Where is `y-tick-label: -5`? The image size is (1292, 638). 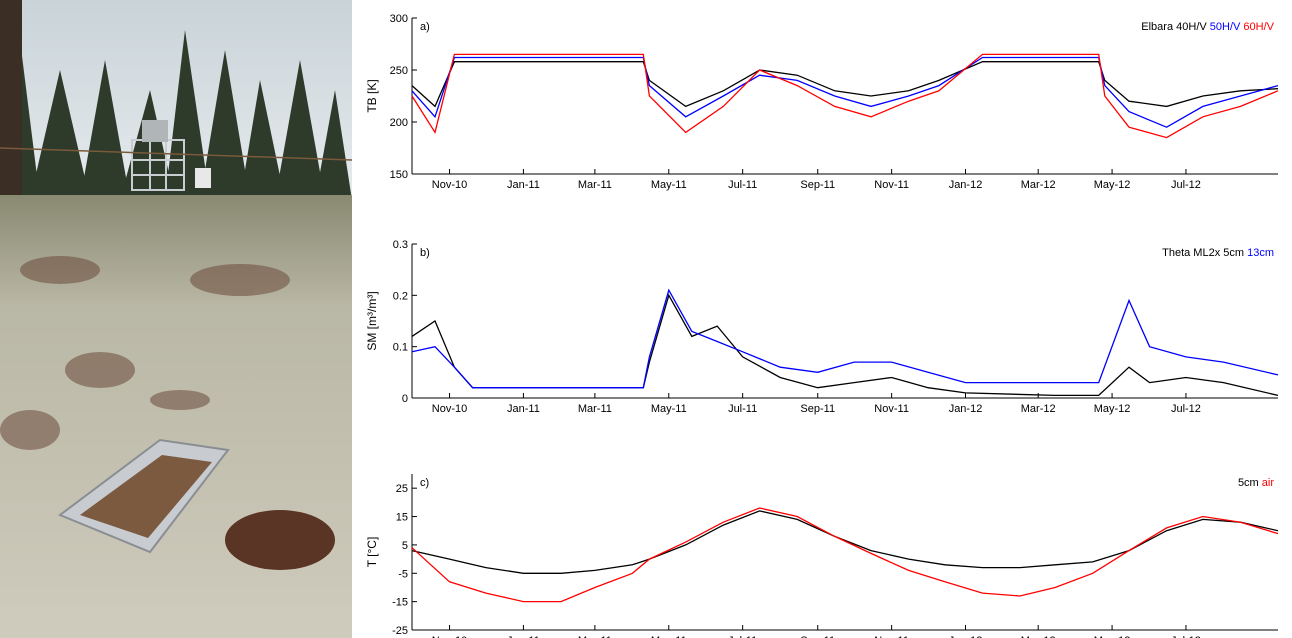
y-tick-label: -5 is located at coordinates (403, 574).